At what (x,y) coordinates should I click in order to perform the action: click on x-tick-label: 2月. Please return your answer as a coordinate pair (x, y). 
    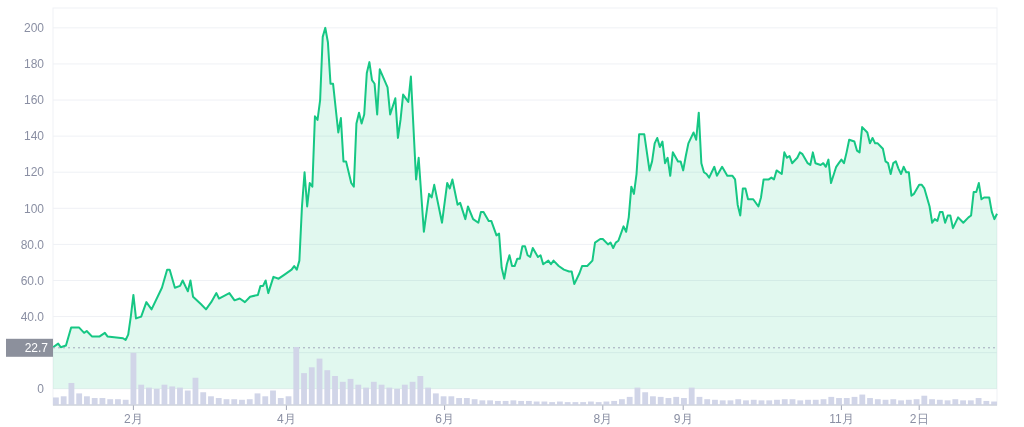
    Looking at the image, I should click on (133, 419).